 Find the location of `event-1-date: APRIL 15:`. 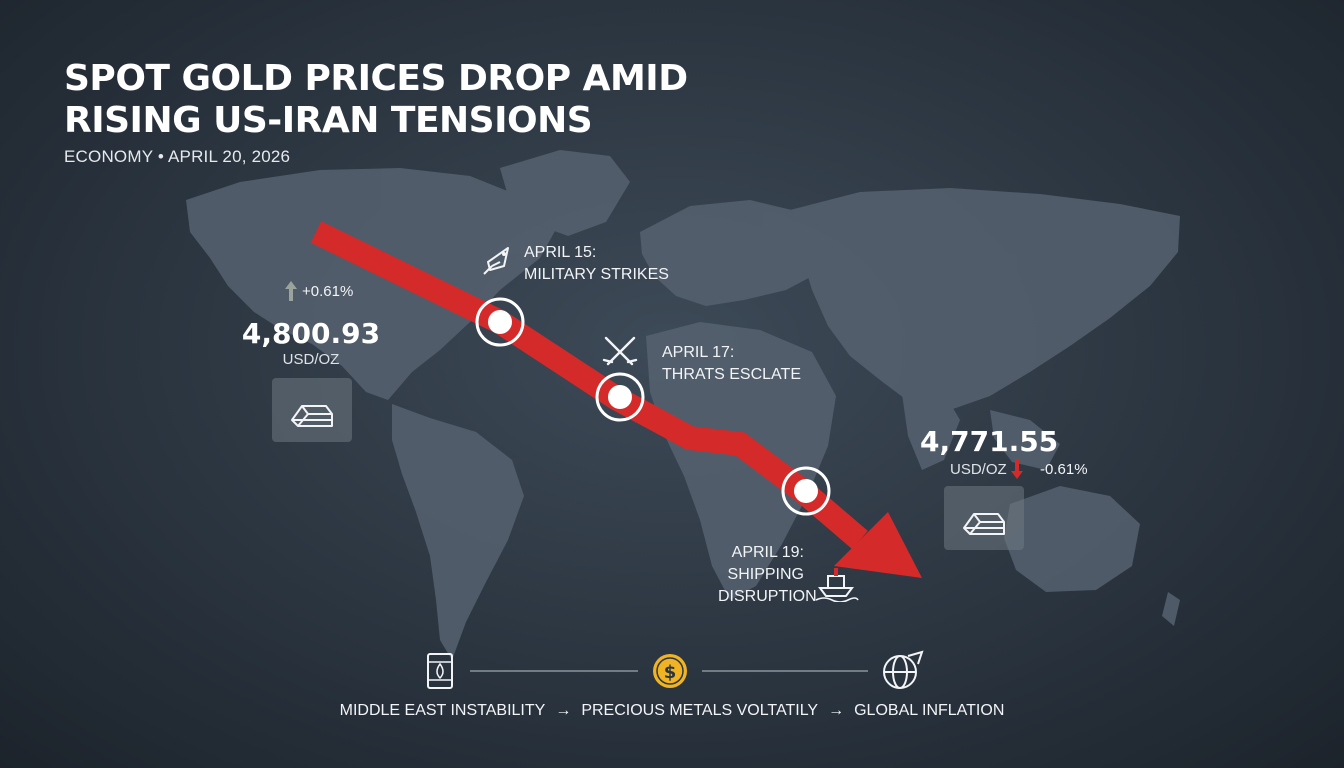

event-1-date: APRIL 15: is located at coordinates (560, 252).